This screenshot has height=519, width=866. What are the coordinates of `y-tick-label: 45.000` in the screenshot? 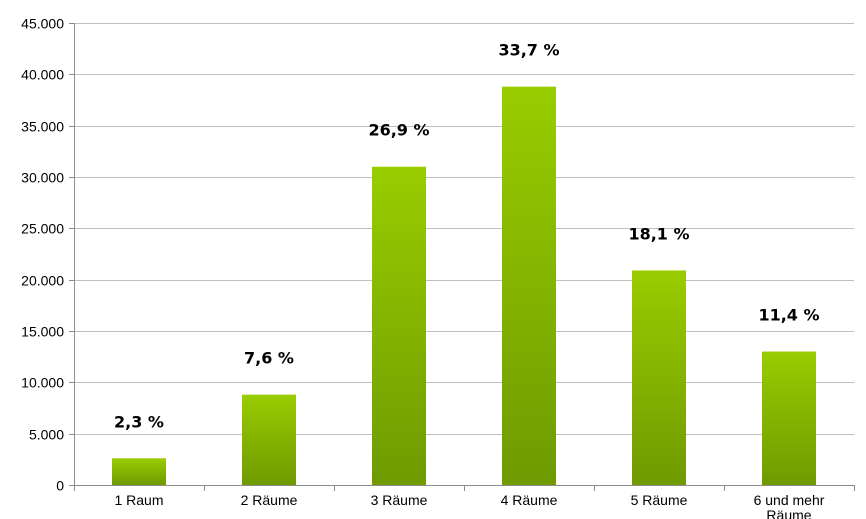 It's located at (42, 24).